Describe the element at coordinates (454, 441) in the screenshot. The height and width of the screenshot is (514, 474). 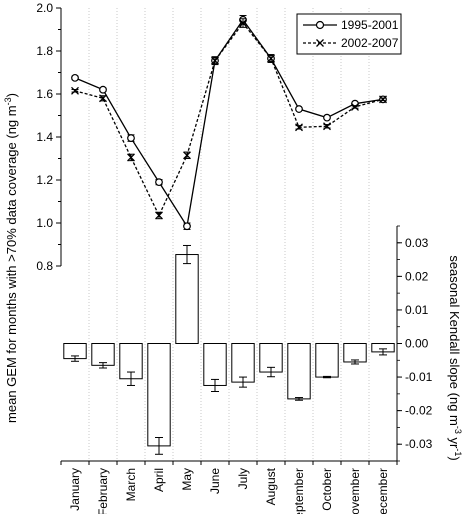
I see `lower-y-axis-title-mid: yr` at that location.